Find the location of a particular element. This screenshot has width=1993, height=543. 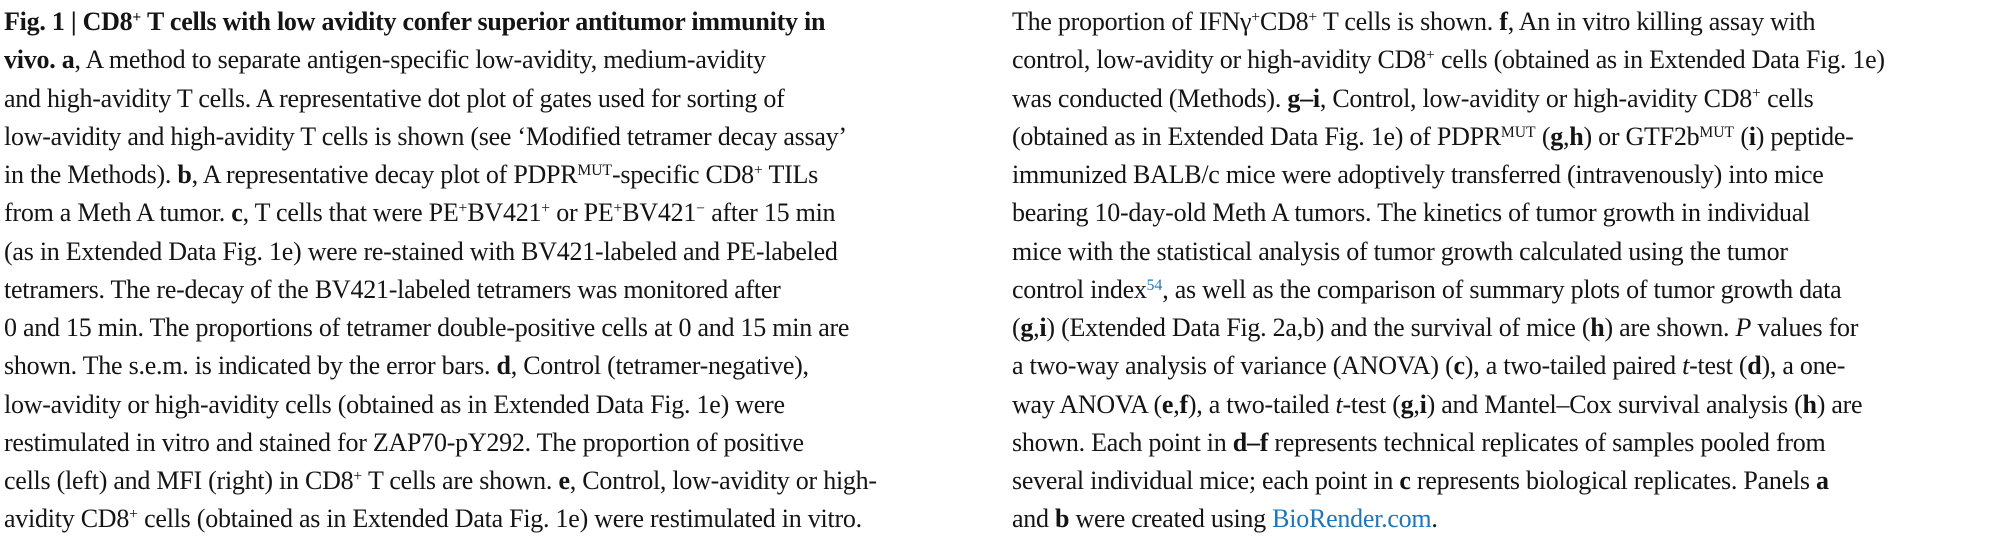

text-run: was conducted (Methods). is located at coordinates (1150, 98).